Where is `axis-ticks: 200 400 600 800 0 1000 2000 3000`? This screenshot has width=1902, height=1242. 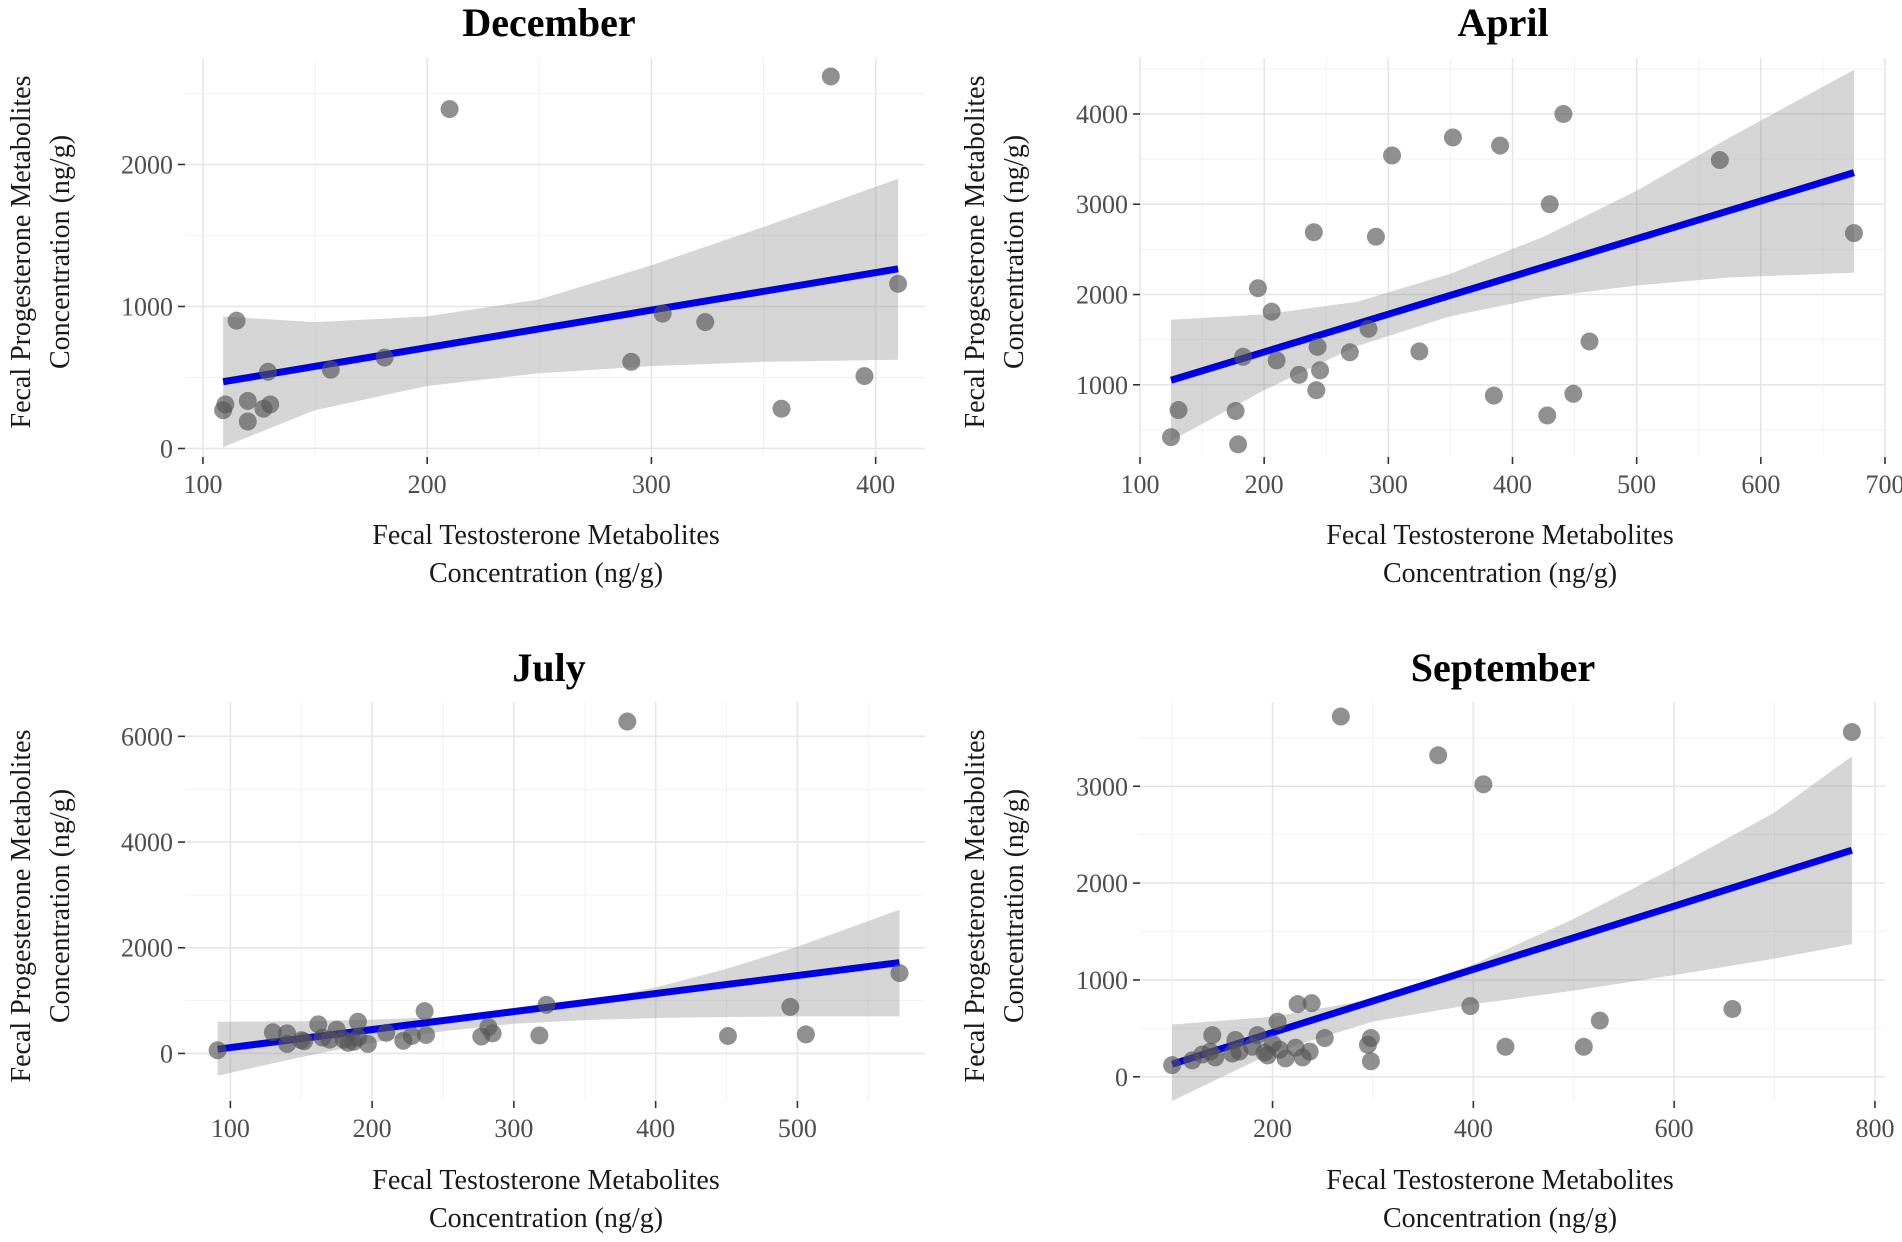 axis-ticks: 200 400 600 800 0 1000 2000 3000 is located at coordinates (1485, 957).